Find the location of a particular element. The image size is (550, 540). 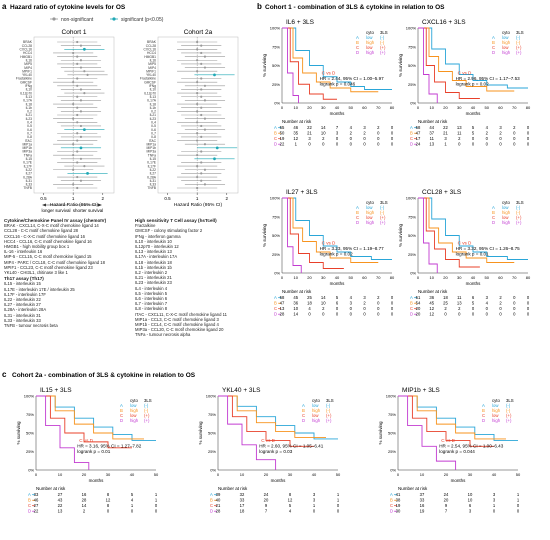

km-legend-head: 3LS is located at coordinates (520, 32).